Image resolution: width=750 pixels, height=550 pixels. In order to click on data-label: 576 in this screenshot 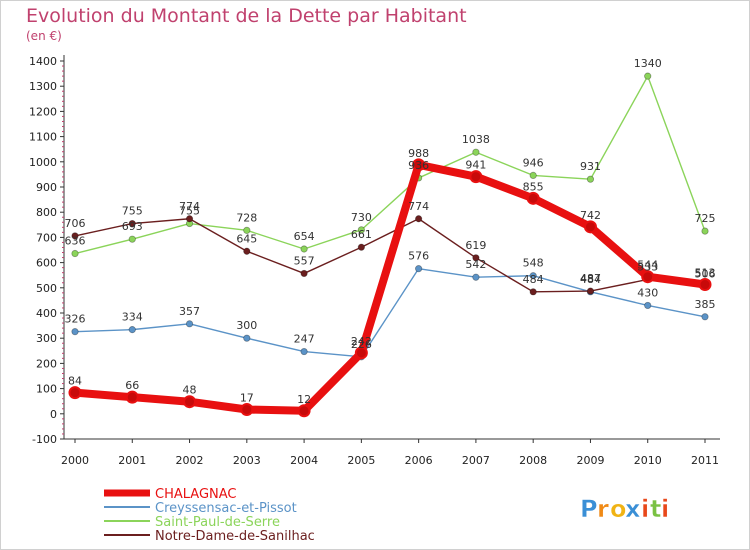, I will do `click(418, 256)`.